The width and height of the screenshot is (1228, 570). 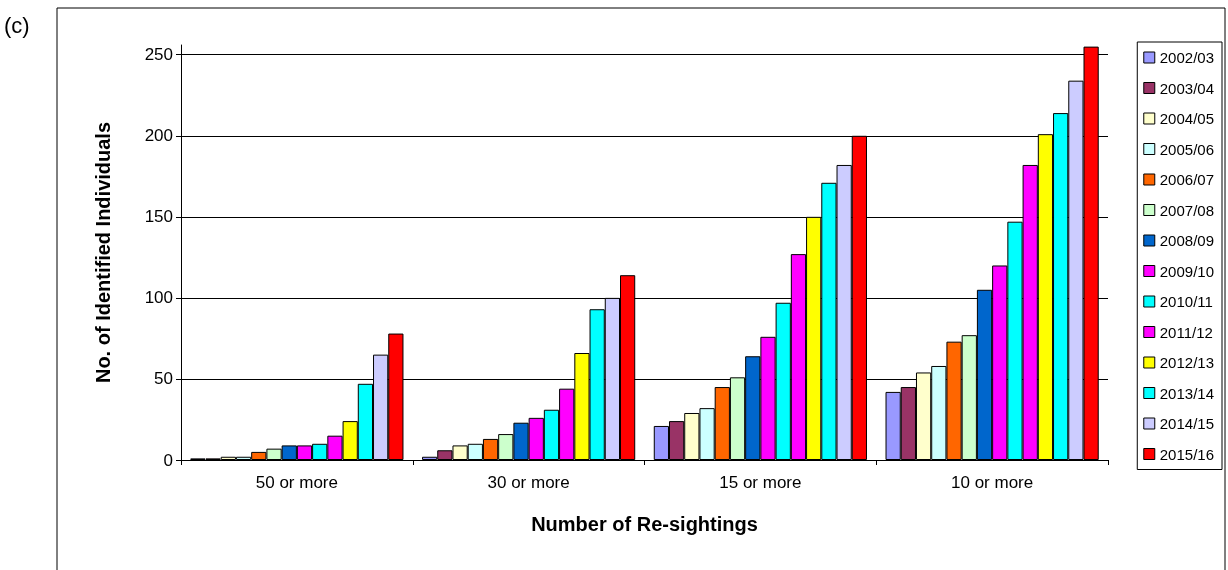 I want to click on legend-label: 2014/15, so click(x=1187, y=423).